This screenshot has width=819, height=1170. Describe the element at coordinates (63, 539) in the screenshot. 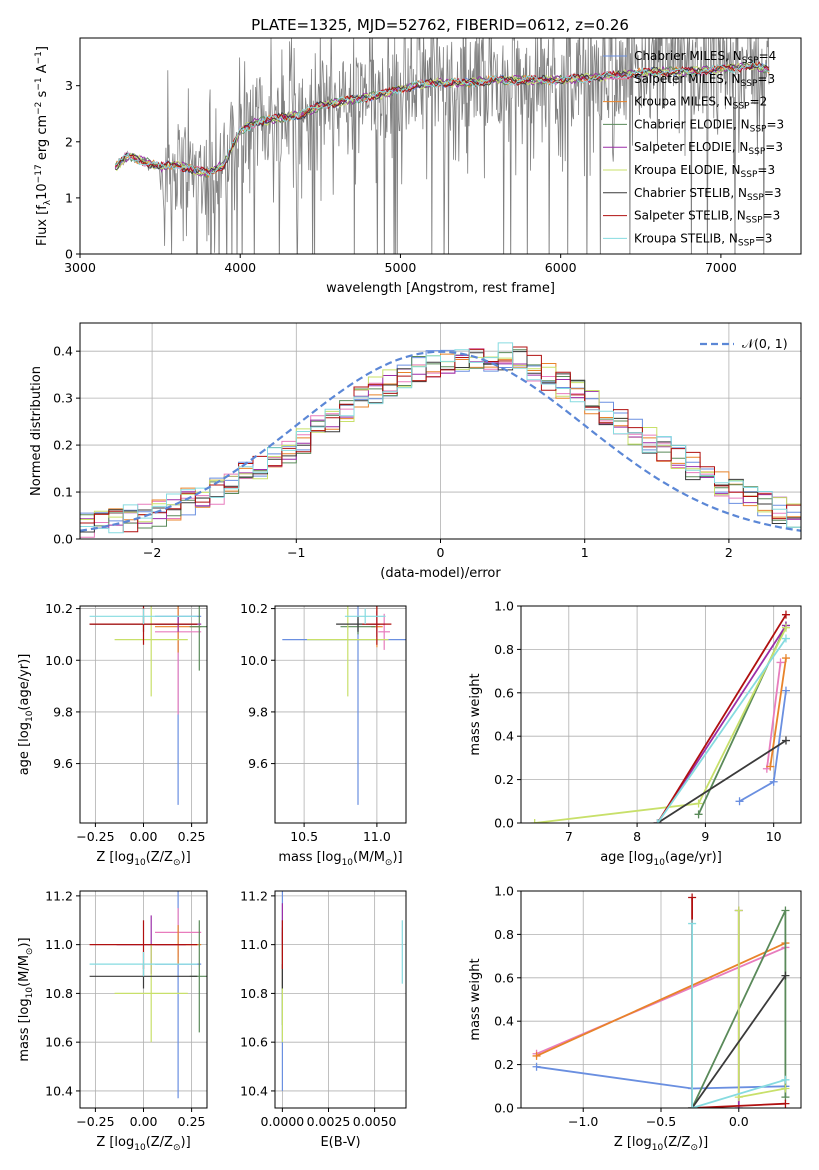

I see `y-tick-label: 0.0` at that location.